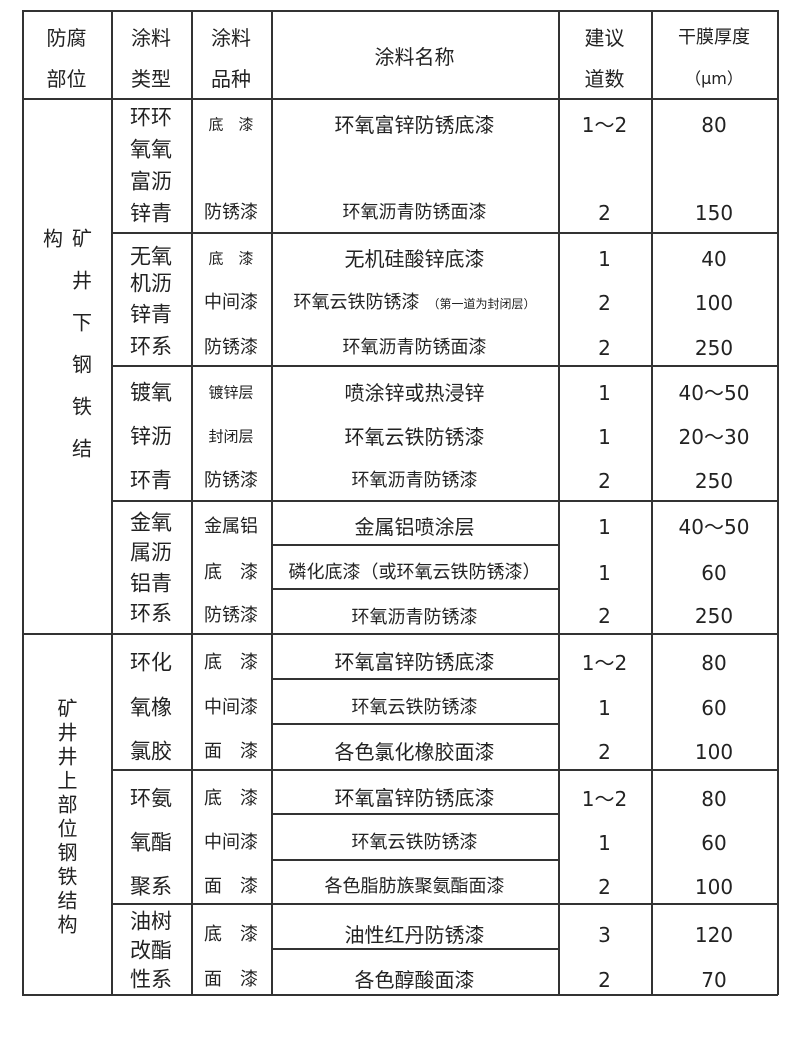 Image resolution: width=800 pixels, height=1040 pixels. I want to click on coating-type: 油树, so click(151, 921).